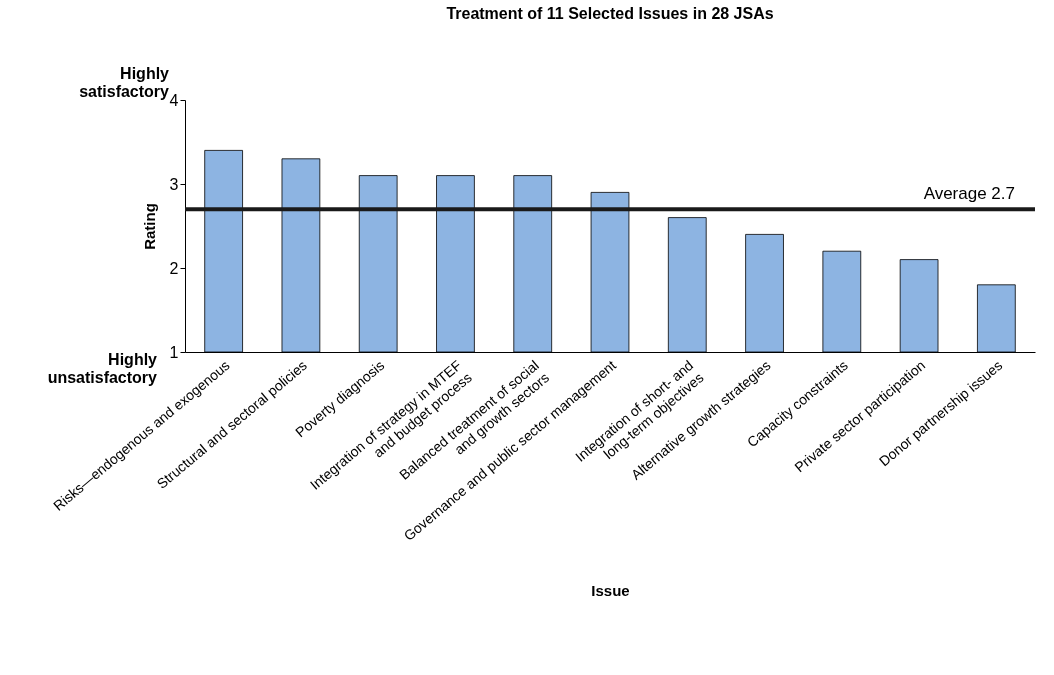  I want to click on text: Highly unsatisfactory, so click(102, 368).